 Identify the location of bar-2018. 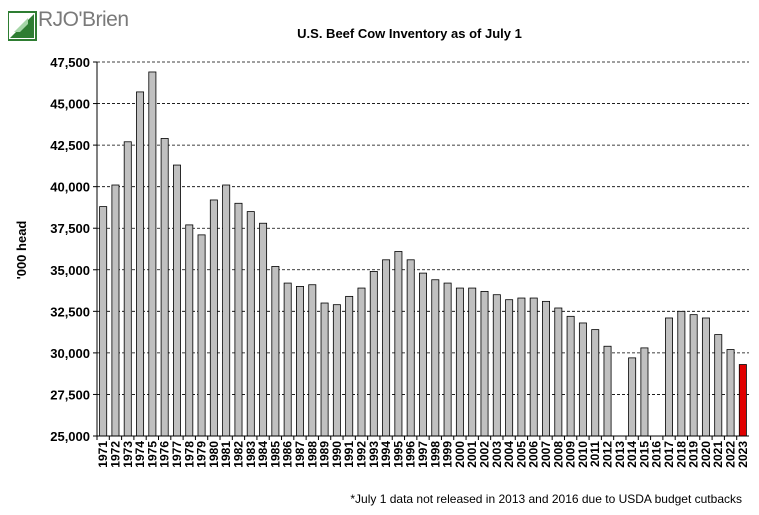
(681, 373).